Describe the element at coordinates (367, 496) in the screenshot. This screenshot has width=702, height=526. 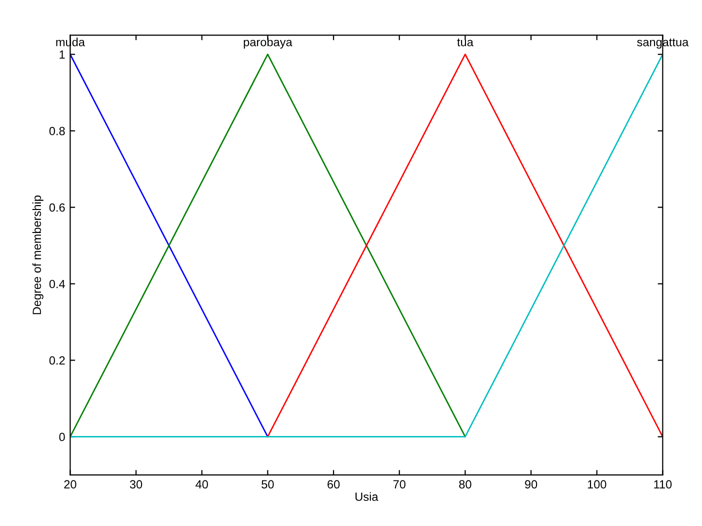
I see `x-axis-title: Usia` at that location.